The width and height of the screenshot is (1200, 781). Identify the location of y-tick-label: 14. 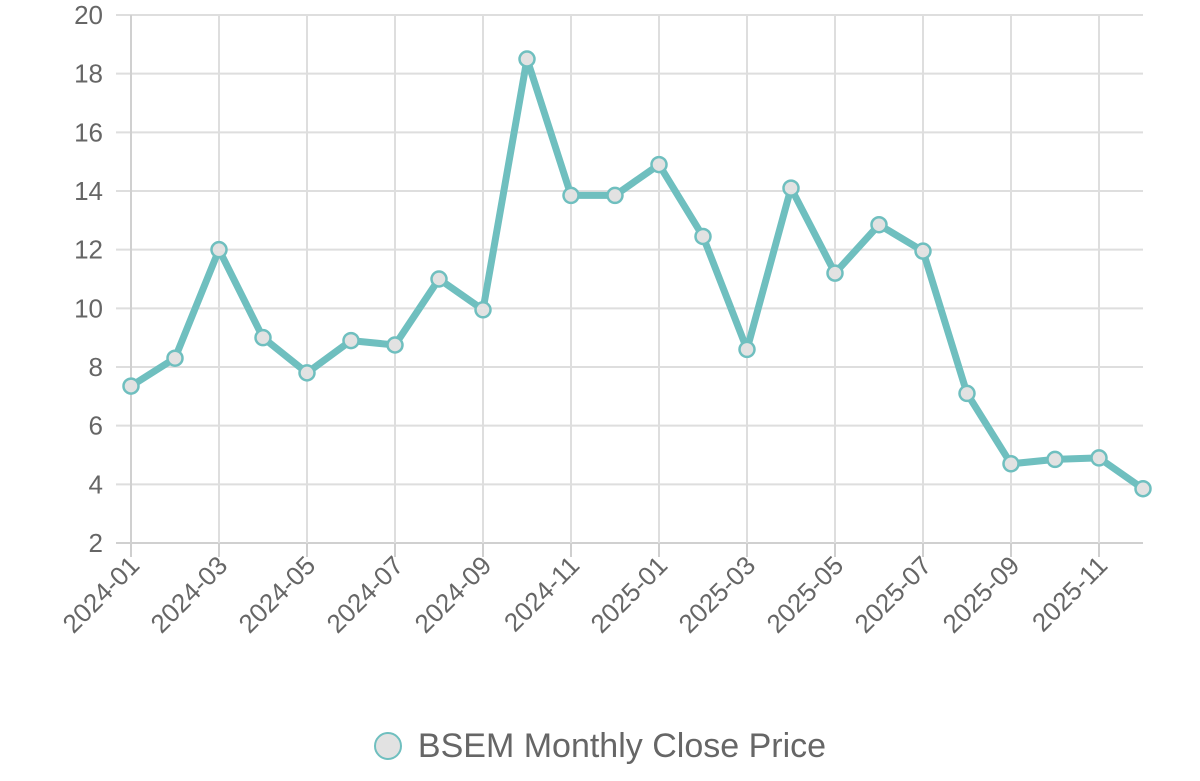
(88, 191).